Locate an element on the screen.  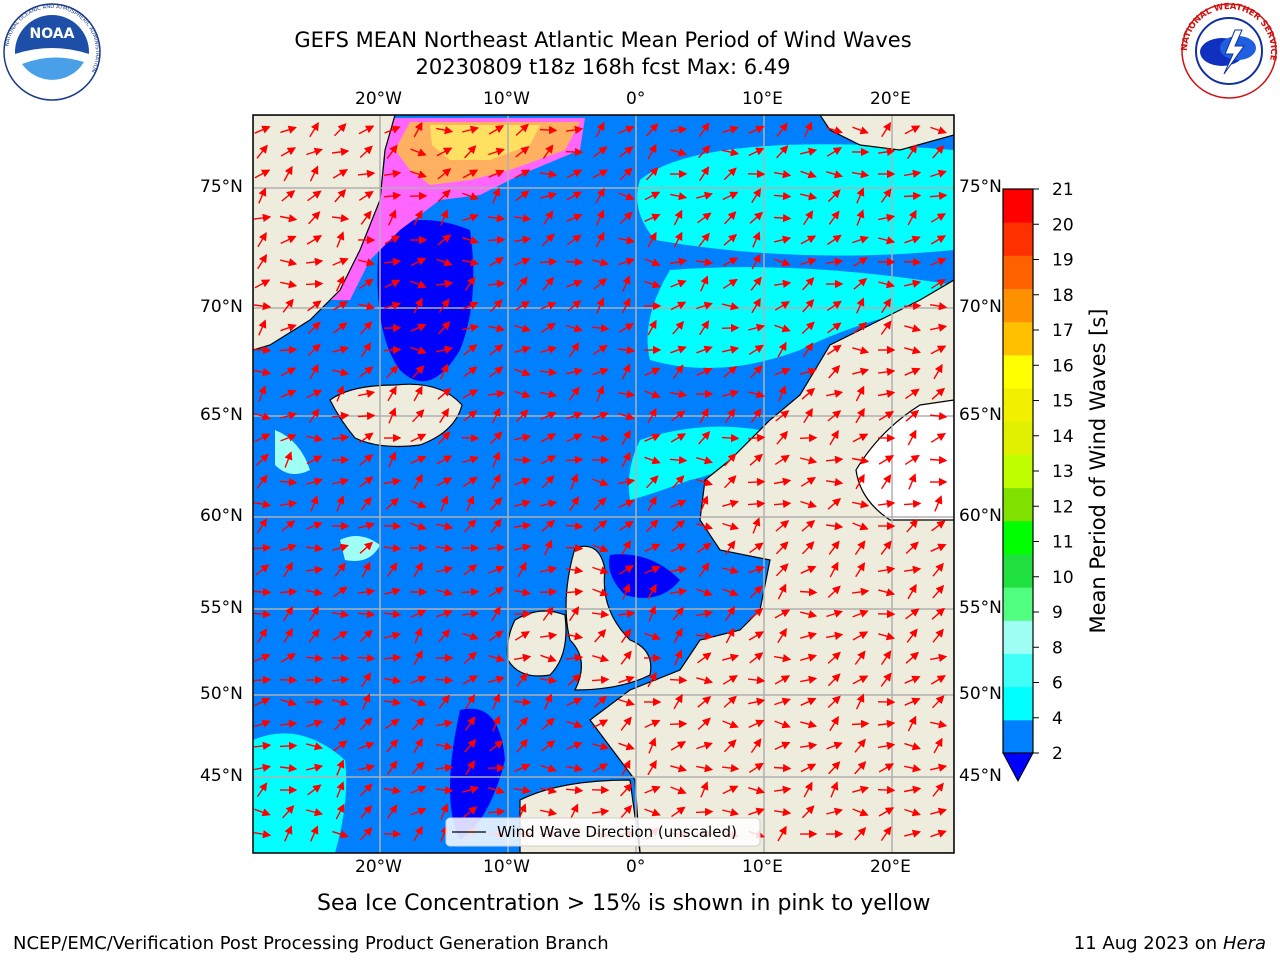
lat-label-left-55n: 55°N is located at coordinates (221, 608).